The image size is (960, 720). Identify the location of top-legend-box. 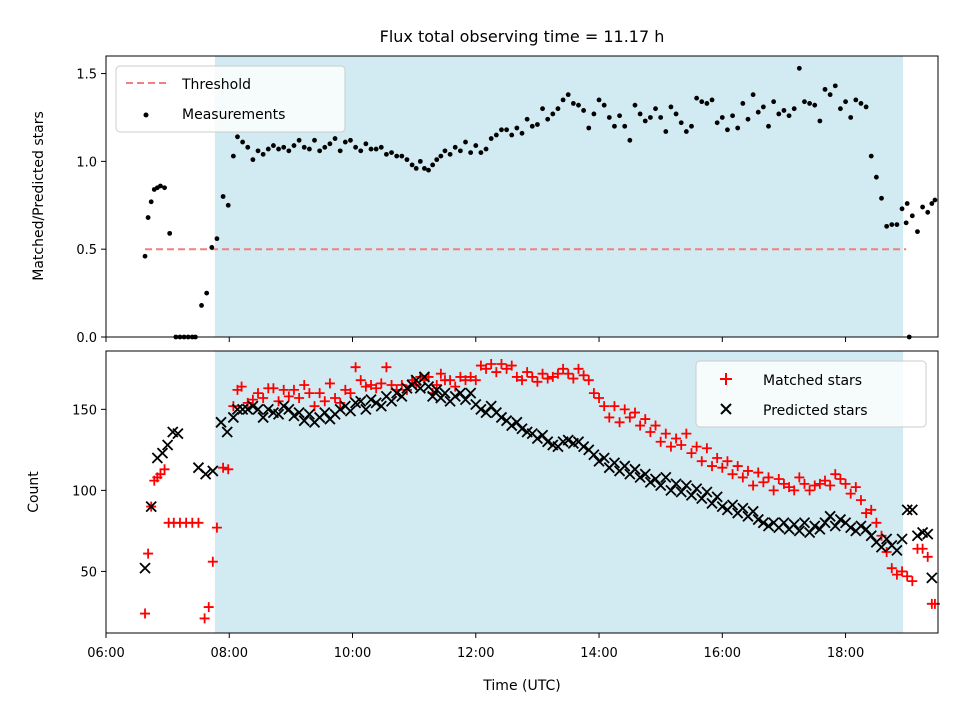
(230, 99).